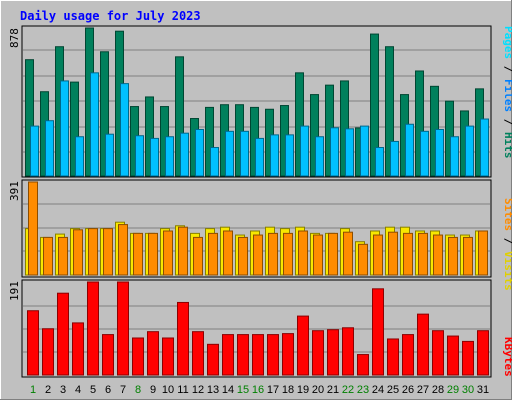 This screenshot has height=400, width=512. What do you see at coordinates (303, 390) in the screenshot?
I see `x-tick-label-day-19: 19` at bounding box center [303, 390].